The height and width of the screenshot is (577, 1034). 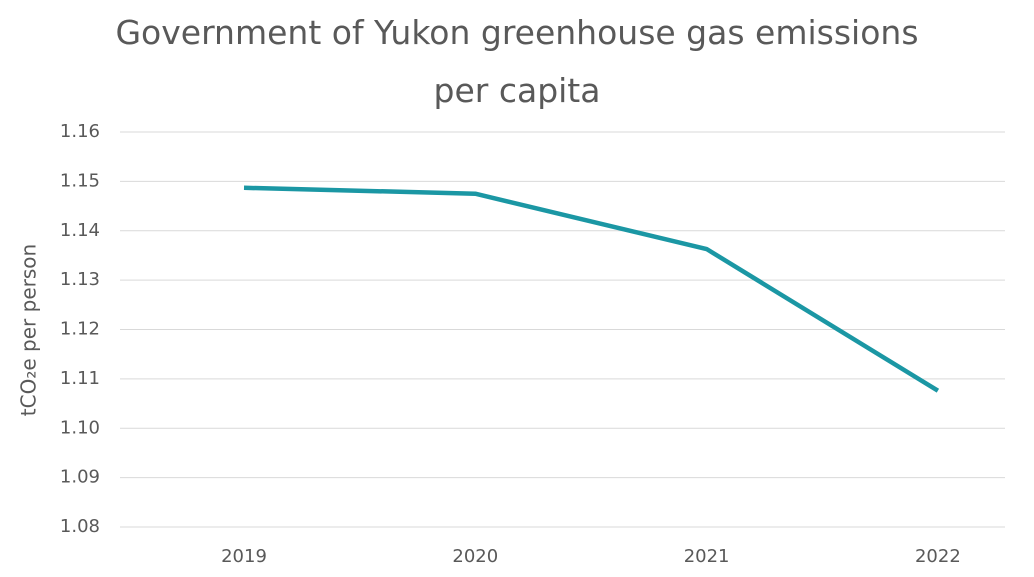 What do you see at coordinates (80, 477) in the screenshot?
I see `y-tick-label: 1.09` at bounding box center [80, 477].